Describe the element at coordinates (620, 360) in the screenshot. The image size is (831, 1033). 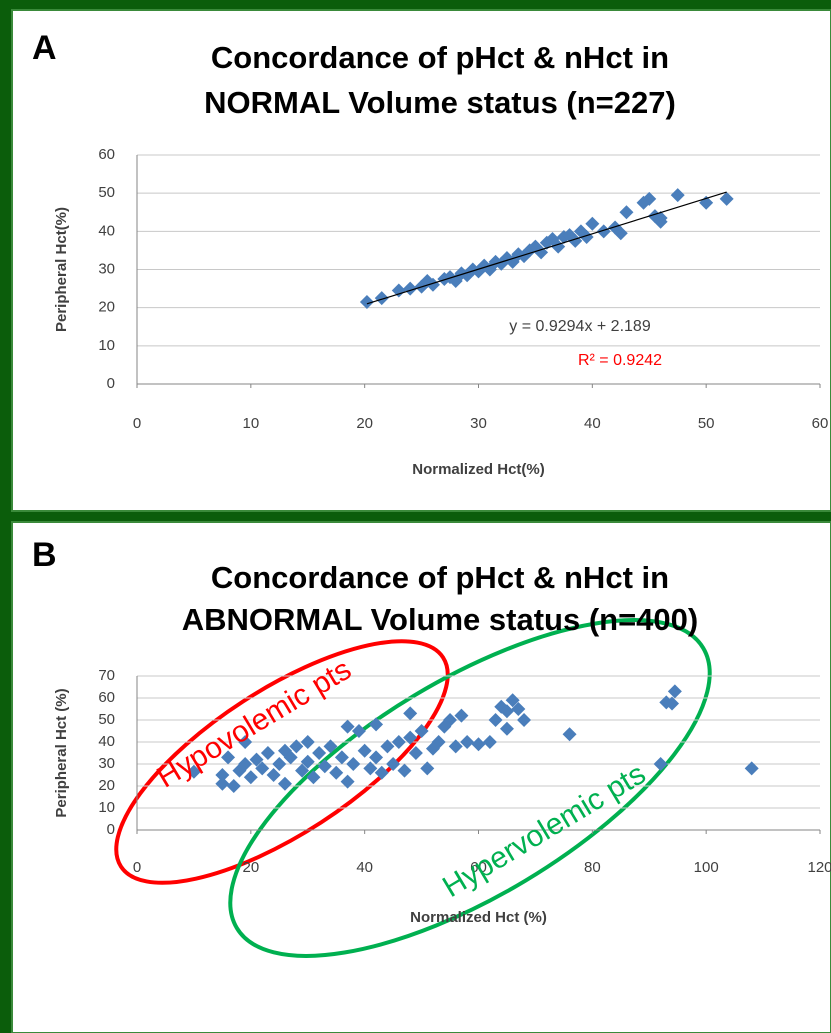
I see `annotation: R² = 0.9242` at that location.